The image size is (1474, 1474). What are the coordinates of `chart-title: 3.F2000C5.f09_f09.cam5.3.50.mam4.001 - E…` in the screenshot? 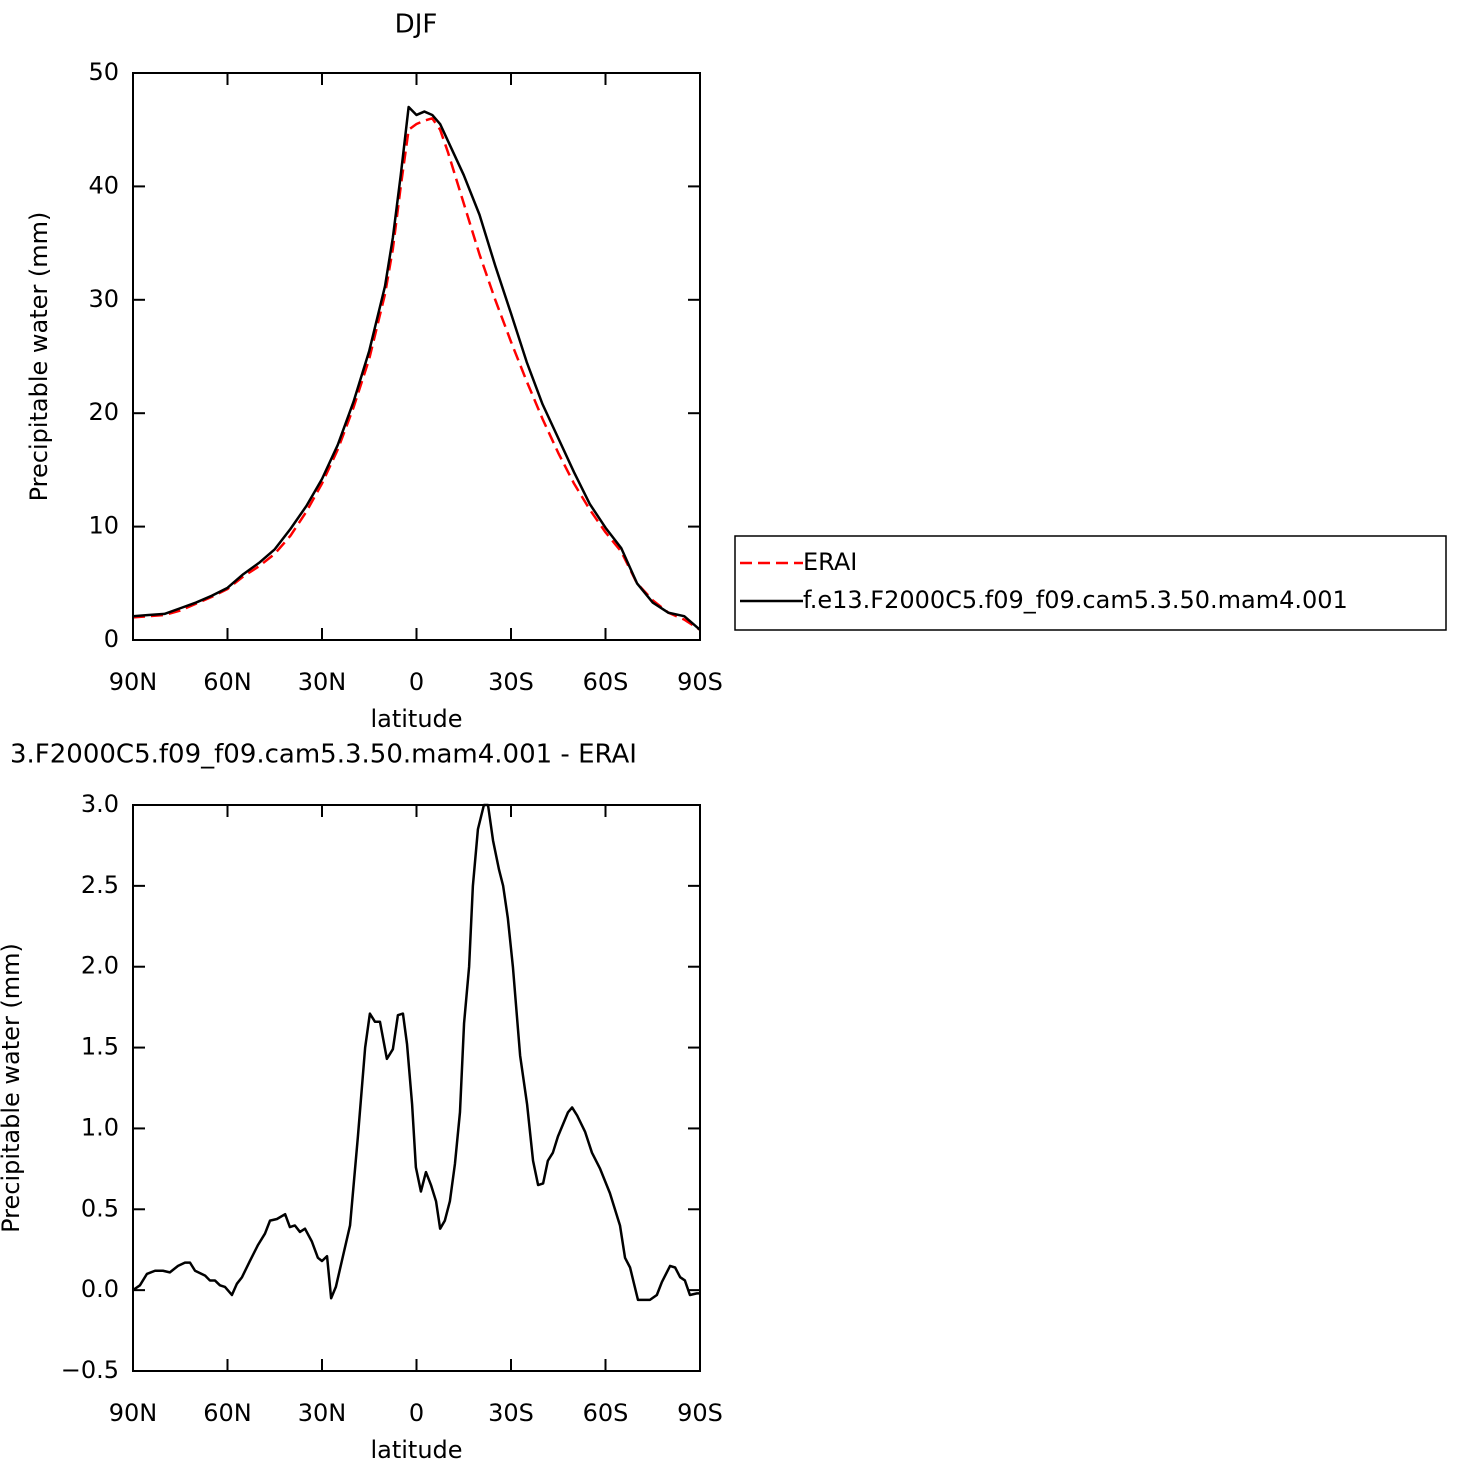 It's located at (323, 755).